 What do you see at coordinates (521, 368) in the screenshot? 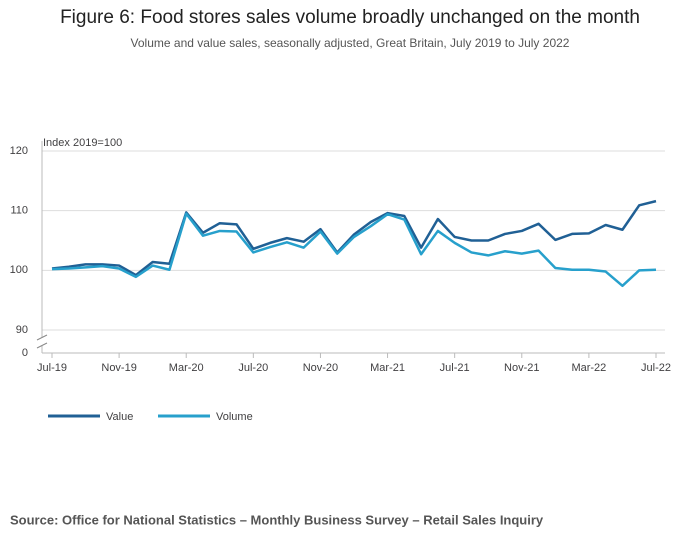
I see `x-tick-label: Nov-21` at bounding box center [521, 368].